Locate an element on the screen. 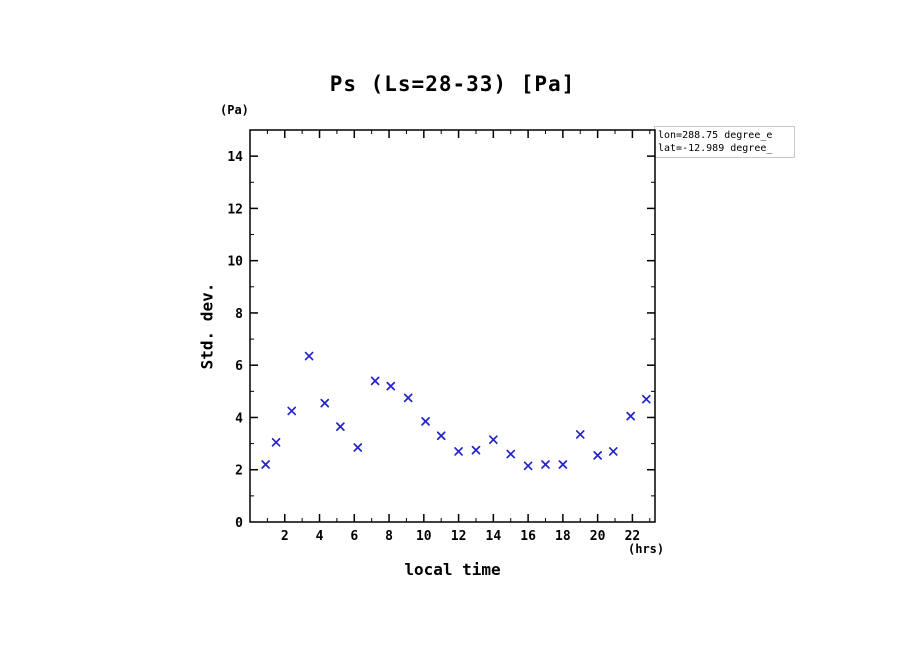 The image size is (904, 654). x-tick-label: 4 is located at coordinates (320, 536).